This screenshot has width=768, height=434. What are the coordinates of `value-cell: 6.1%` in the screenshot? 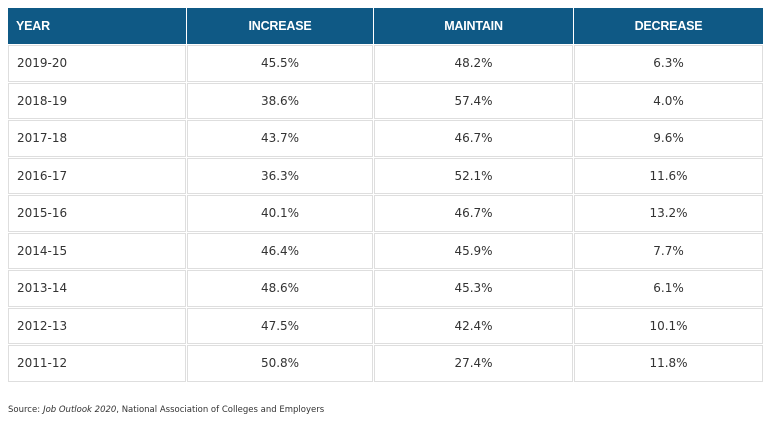 It's located at (668, 288).